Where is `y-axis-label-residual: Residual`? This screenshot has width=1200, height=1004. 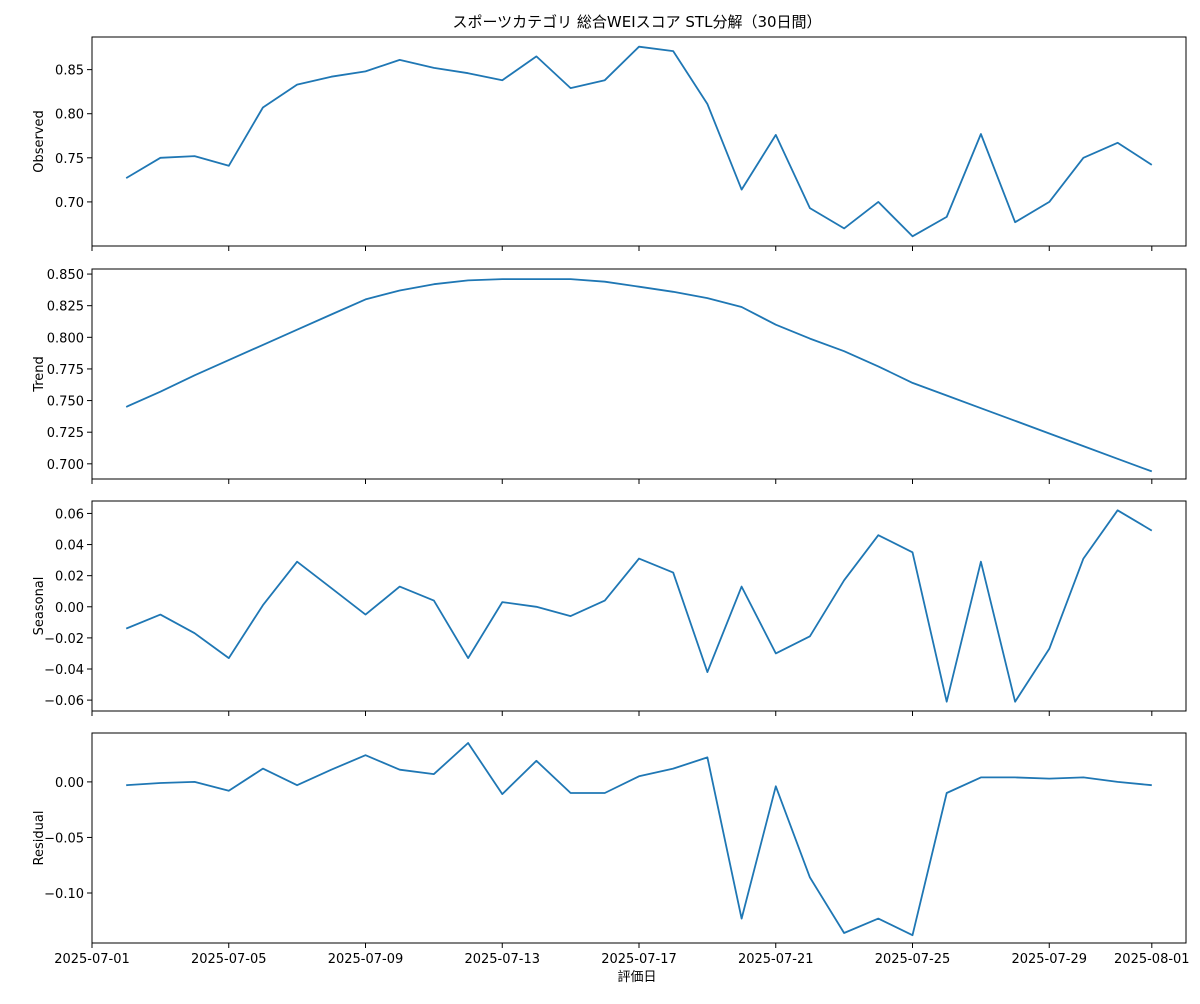
y-axis-label-residual: Residual is located at coordinates (39, 838).